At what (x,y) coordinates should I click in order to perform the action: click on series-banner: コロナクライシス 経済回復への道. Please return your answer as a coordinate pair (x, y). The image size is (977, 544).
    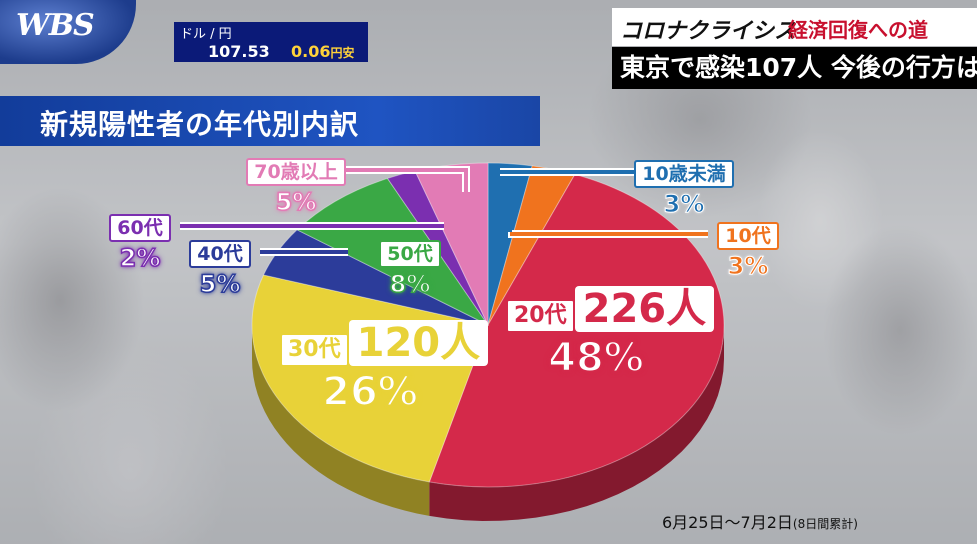
    Looking at the image, I should click on (794, 27).